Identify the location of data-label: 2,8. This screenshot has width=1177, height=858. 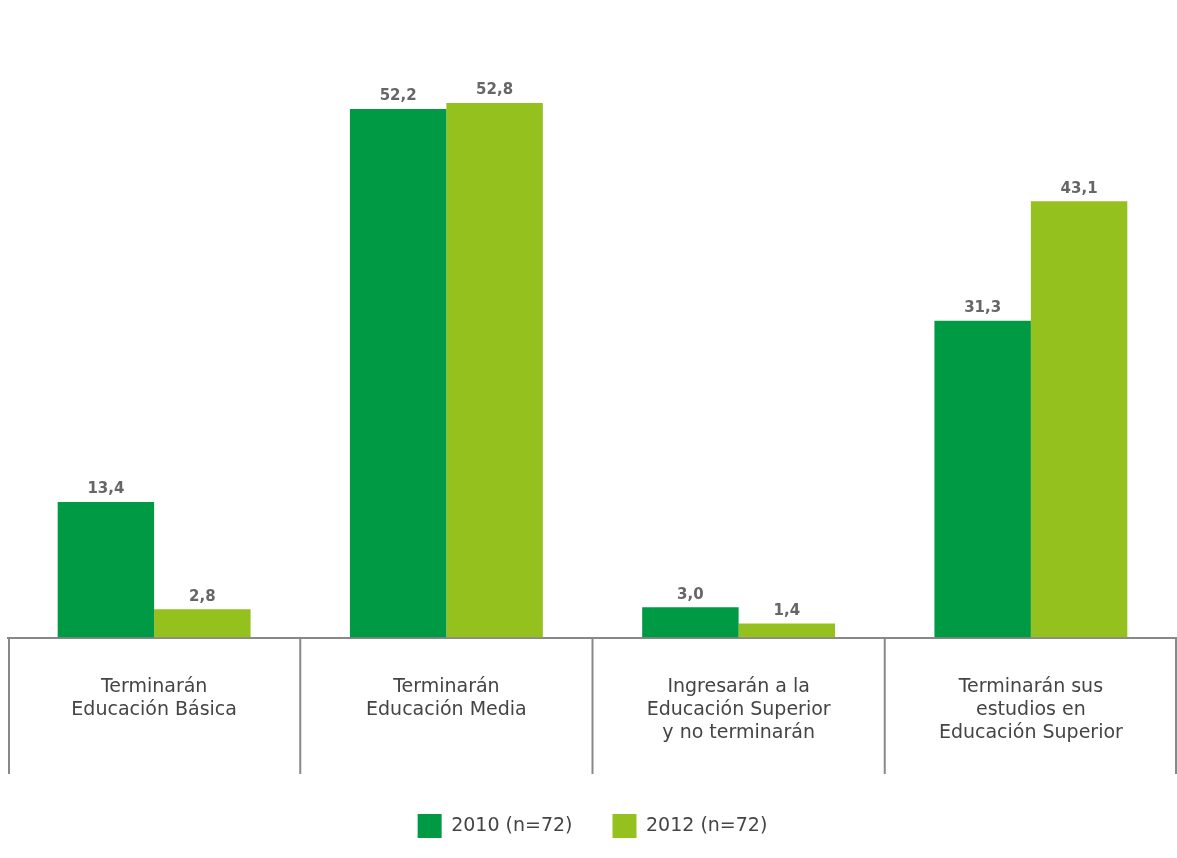
(202, 595).